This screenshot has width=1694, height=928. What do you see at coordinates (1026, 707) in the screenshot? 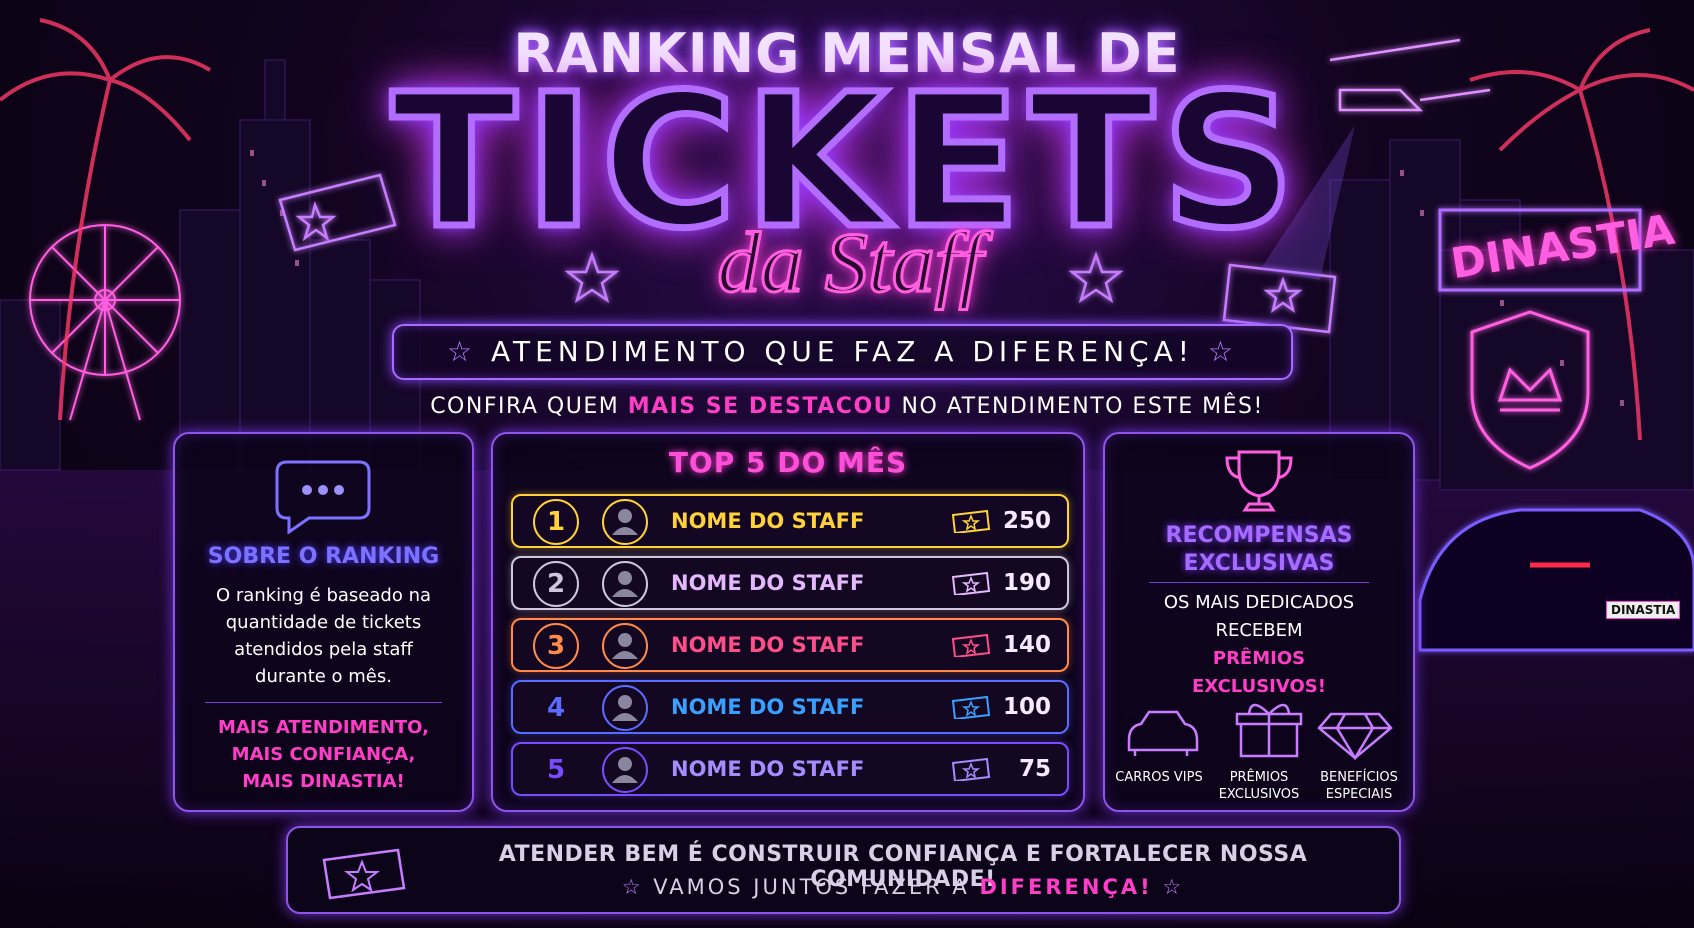
I see `ticket-count: 100` at bounding box center [1026, 707].